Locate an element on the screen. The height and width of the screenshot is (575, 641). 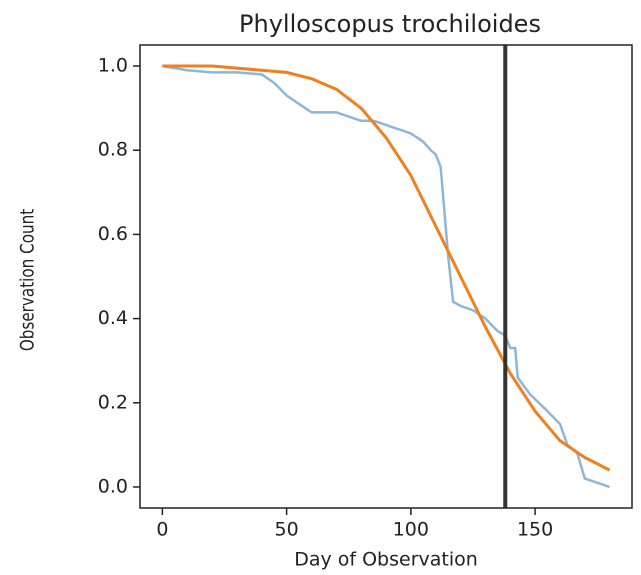
x-tick-label: 150 is located at coordinates (535, 530).